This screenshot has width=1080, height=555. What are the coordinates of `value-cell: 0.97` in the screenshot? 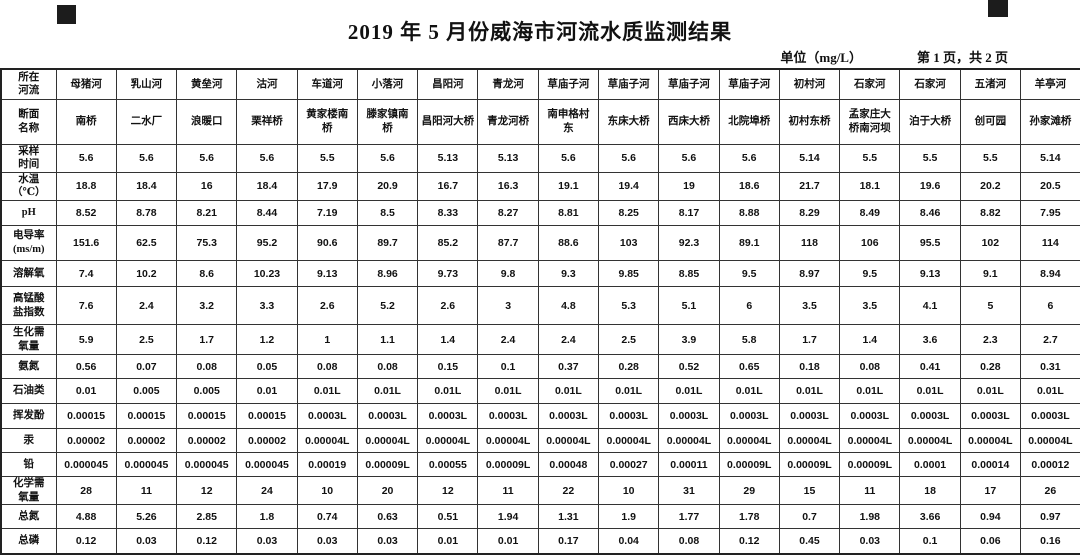 It's located at (1050, 517).